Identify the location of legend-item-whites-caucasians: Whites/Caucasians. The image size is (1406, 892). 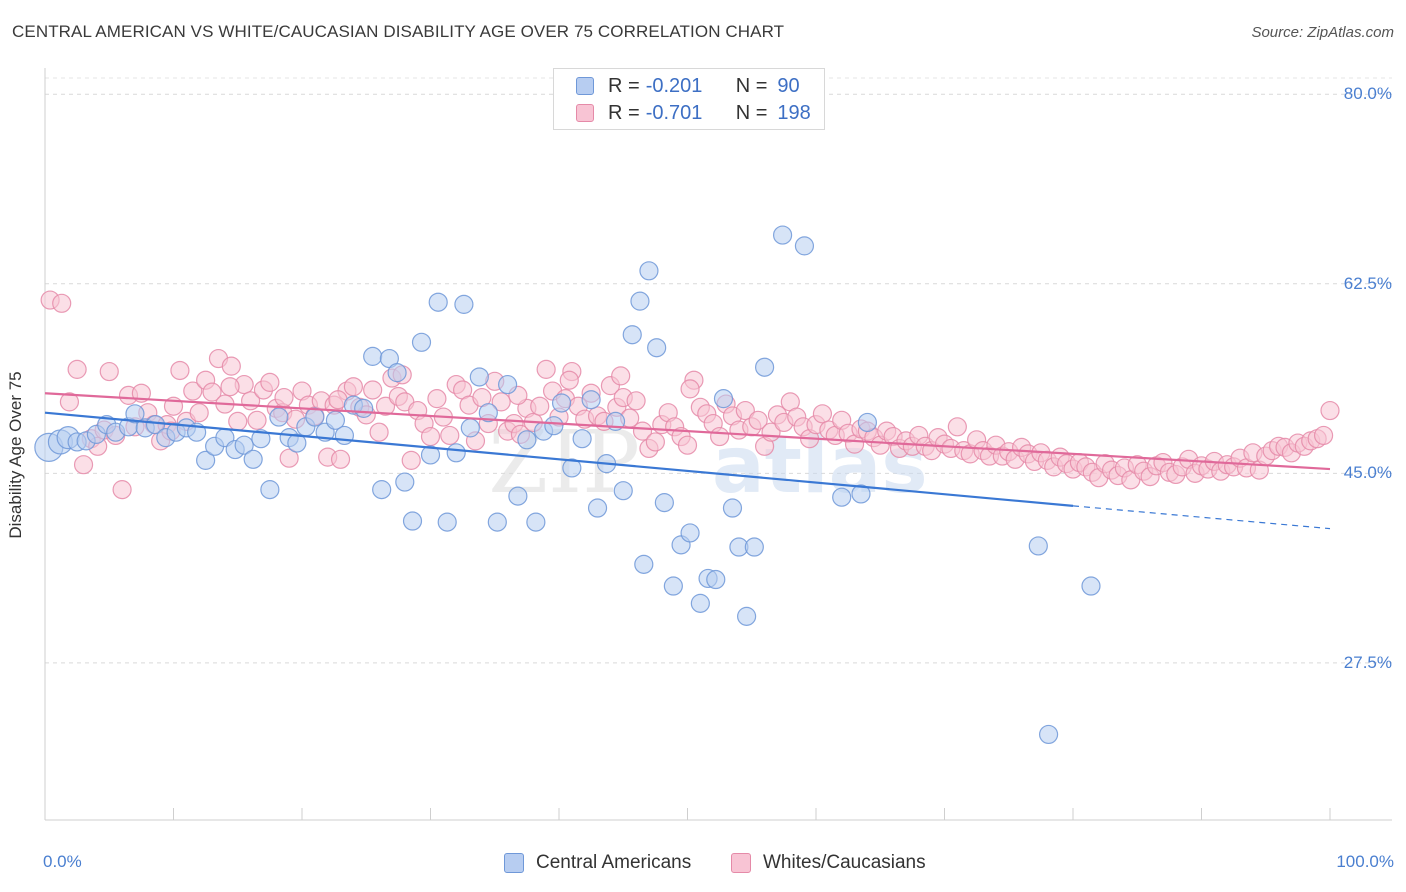
(828, 863).